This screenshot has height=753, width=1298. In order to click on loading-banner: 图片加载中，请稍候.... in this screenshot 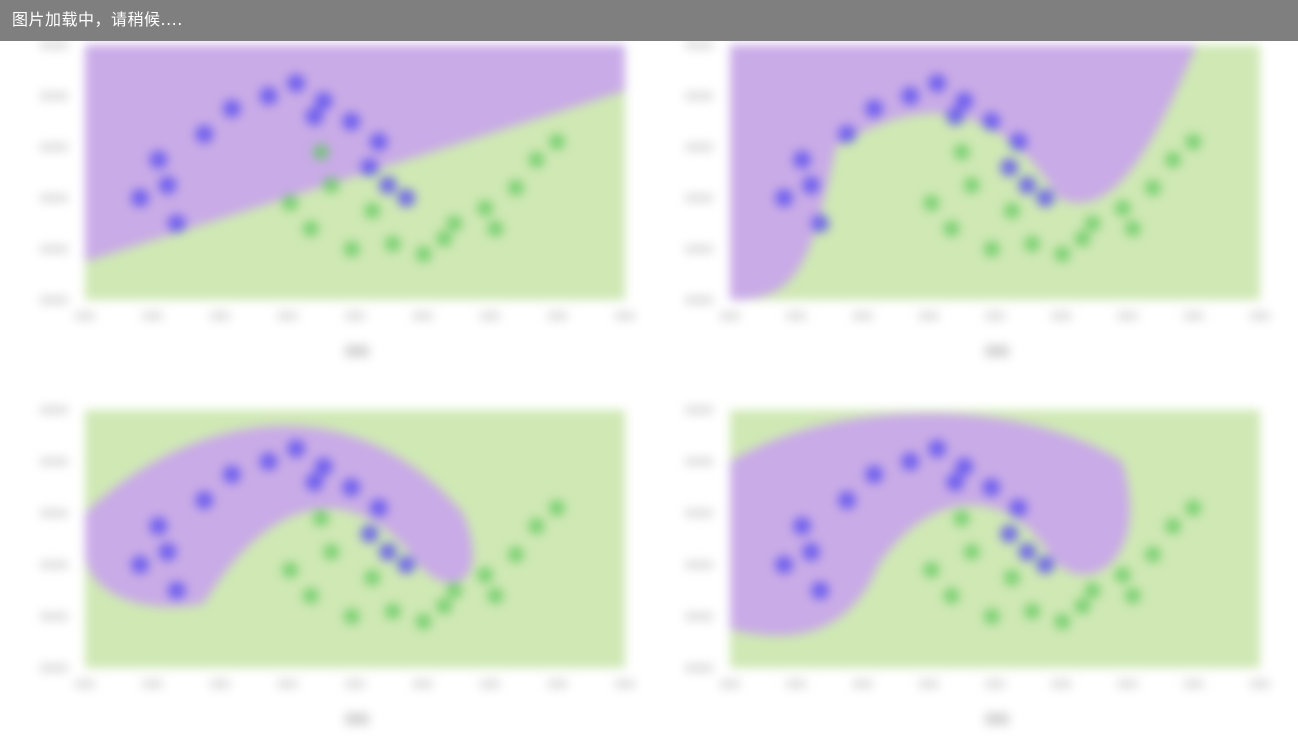, I will do `click(649, 20)`.